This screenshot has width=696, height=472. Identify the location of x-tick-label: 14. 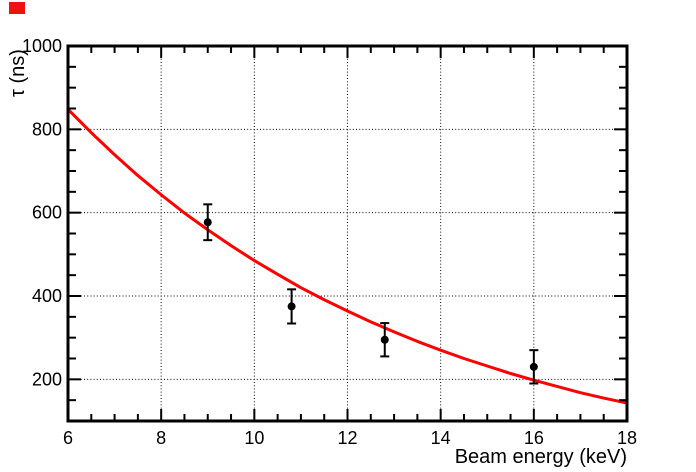
(441, 438).